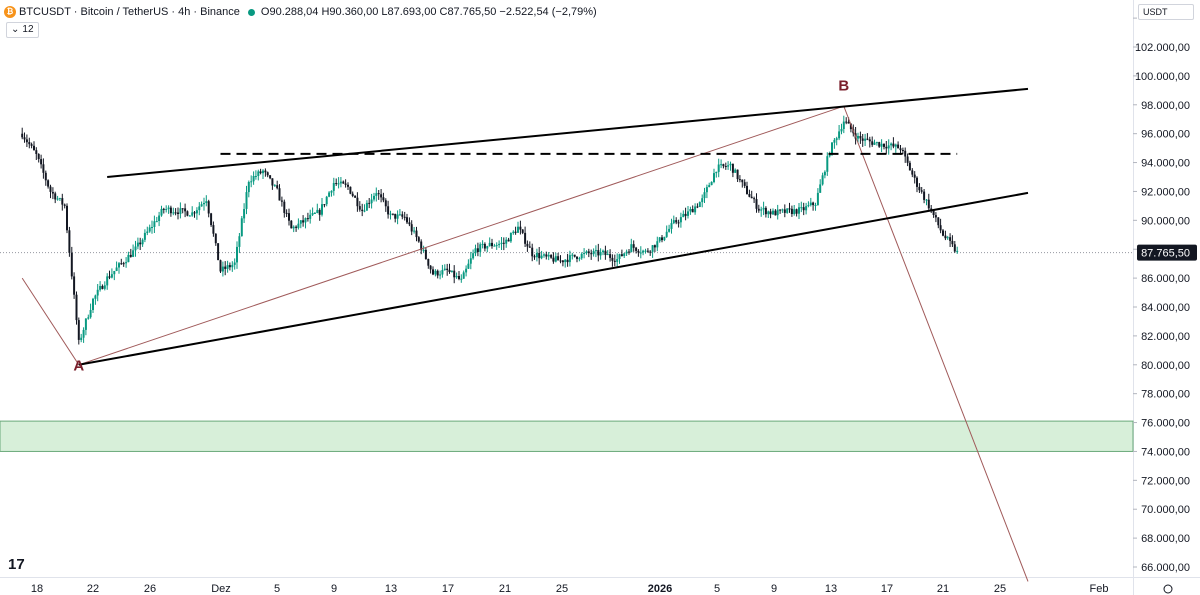  Describe the element at coordinates (22, 30) in the screenshot. I see `indicator-toggle-button: ⌄ 12` at that location.